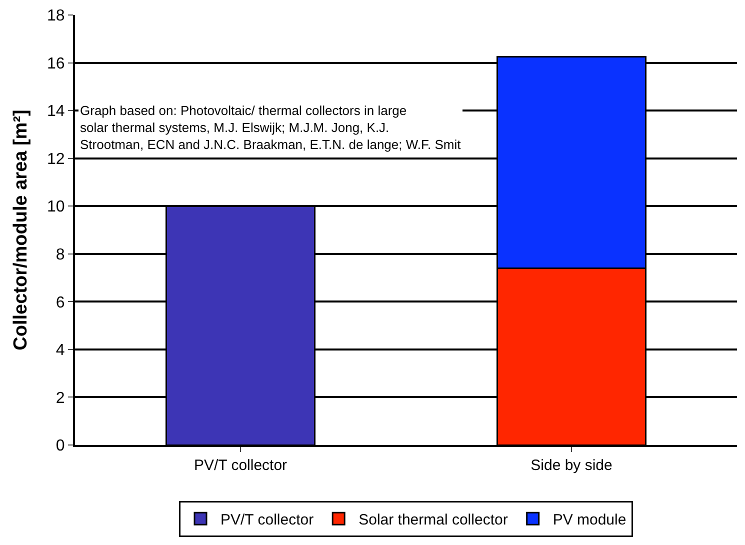 The width and height of the screenshot is (745, 545). What do you see at coordinates (60, 398) in the screenshot?
I see `y-tick-label: 2` at bounding box center [60, 398].